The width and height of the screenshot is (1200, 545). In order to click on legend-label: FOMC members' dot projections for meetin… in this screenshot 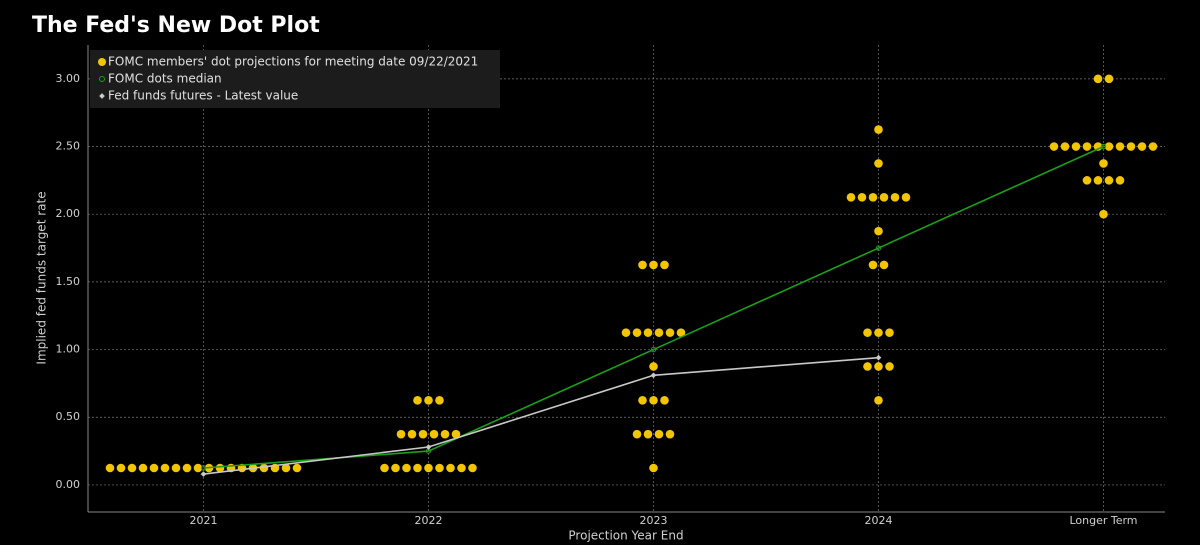, I will do `click(293, 62)`.